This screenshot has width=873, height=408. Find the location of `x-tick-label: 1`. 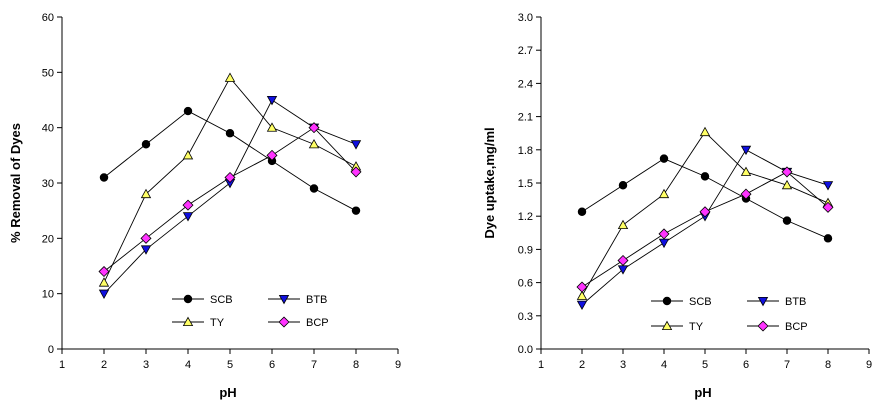

x-tick-label: 1 is located at coordinates (541, 365).